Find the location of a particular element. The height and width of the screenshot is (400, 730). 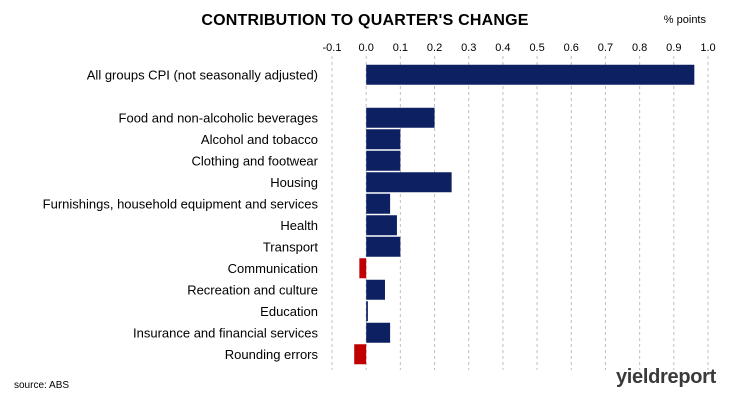

chart-title: CONTRIBUTION TO QUARTER'S CHANGE is located at coordinates (365, 20).